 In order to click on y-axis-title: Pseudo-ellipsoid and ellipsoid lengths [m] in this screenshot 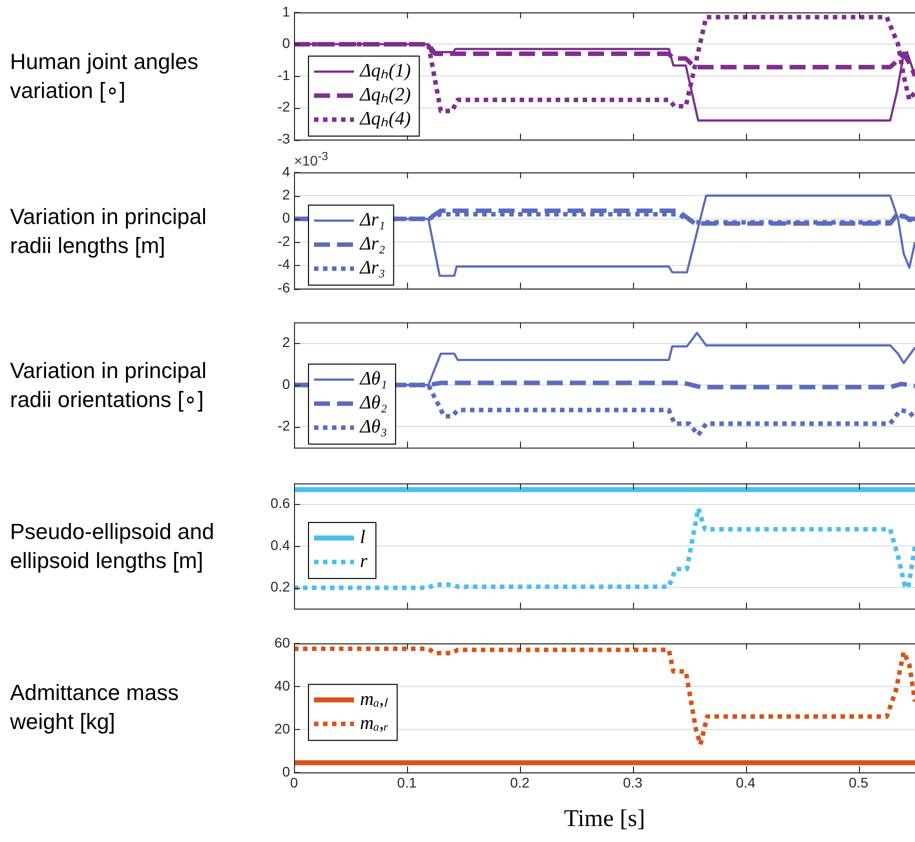, I will do `click(112, 546)`.